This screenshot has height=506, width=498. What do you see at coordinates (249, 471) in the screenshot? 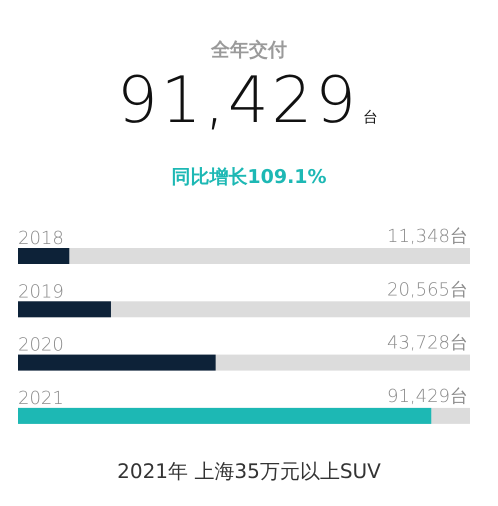
I see `annotation: 2021年 上海35万元以上SUV` at bounding box center [249, 471].